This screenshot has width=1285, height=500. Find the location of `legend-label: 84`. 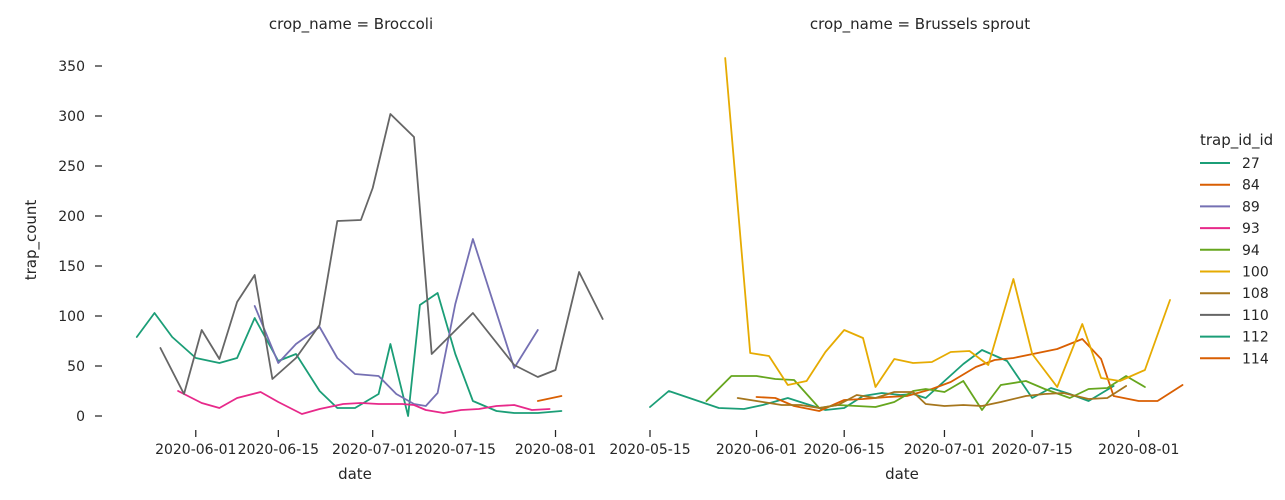

legend-label: 84 is located at coordinates (1251, 186).